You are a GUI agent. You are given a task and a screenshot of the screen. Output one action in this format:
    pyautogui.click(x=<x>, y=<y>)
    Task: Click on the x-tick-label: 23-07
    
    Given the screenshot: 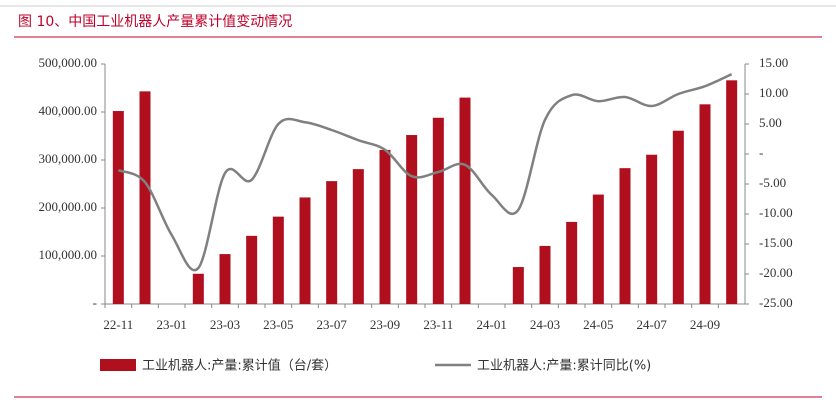 What is the action you would take?
    pyautogui.click(x=331, y=324)
    